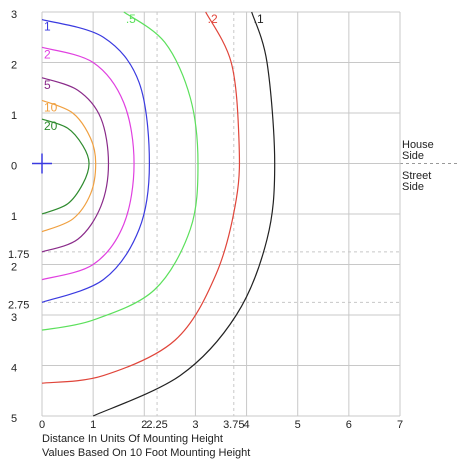  What do you see at coordinates (144, 425) in the screenshot?
I see `x-tick-label: 2` at bounding box center [144, 425].